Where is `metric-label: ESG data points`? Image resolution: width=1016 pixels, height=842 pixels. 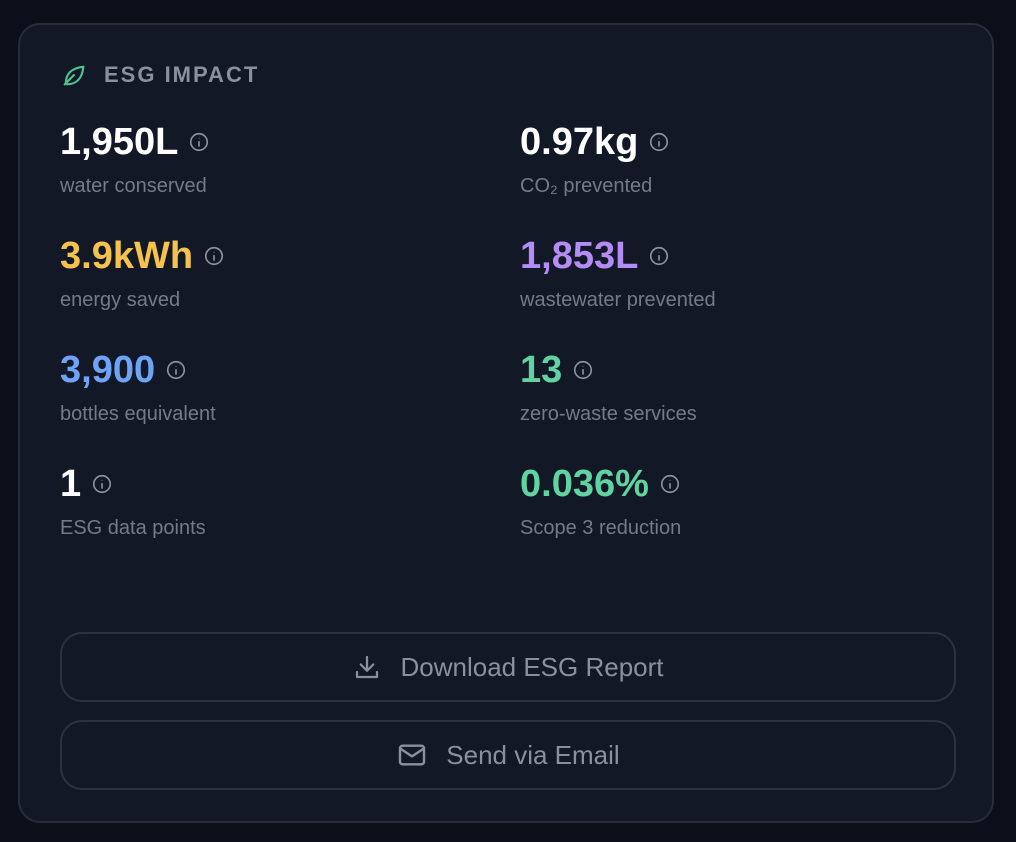
metric-label: ESG data points is located at coordinates (133, 528).